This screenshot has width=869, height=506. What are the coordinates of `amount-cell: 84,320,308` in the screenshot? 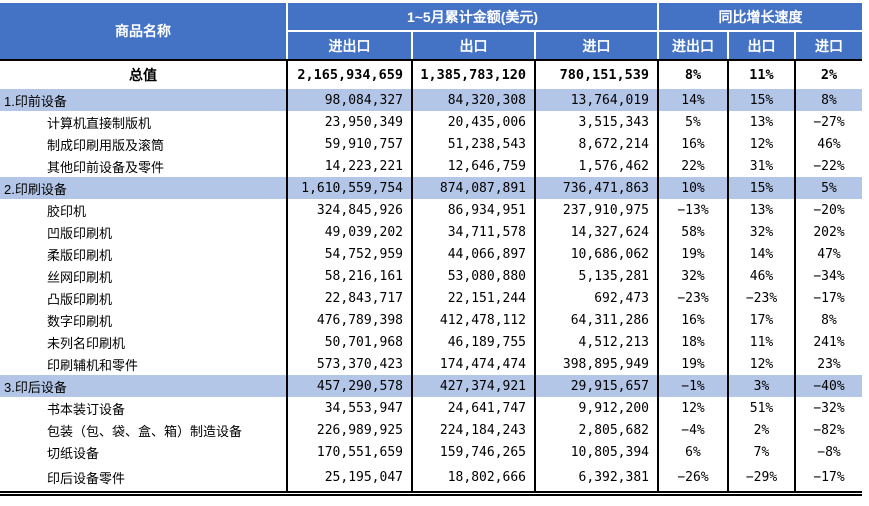 It's located at (473, 100).